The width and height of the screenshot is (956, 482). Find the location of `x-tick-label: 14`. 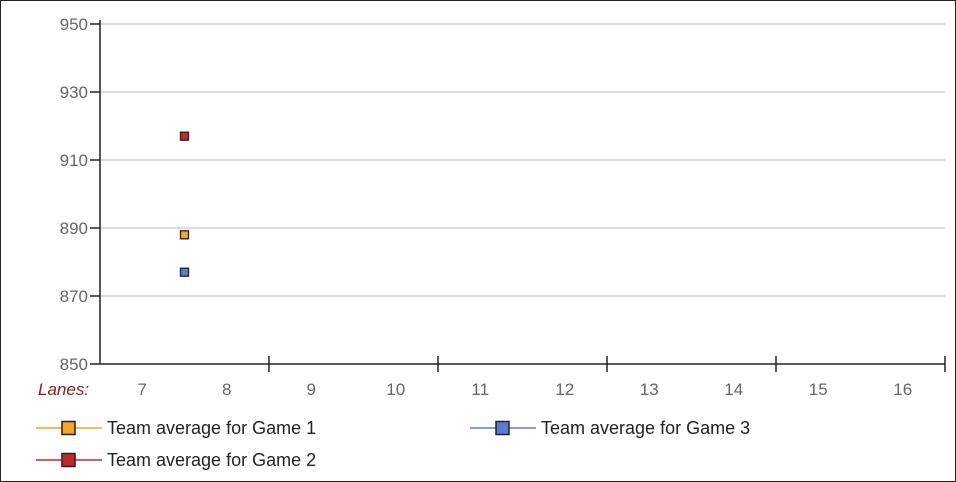

x-tick-label: 14 is located at coordinates (733, 389).